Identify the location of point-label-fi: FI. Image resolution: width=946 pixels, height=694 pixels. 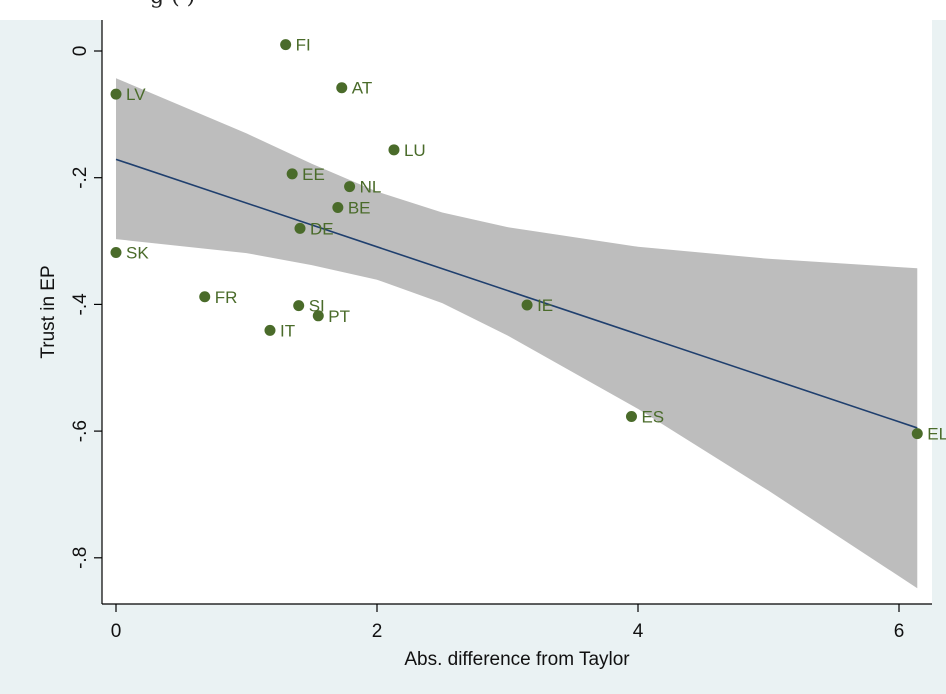
(303, 45).